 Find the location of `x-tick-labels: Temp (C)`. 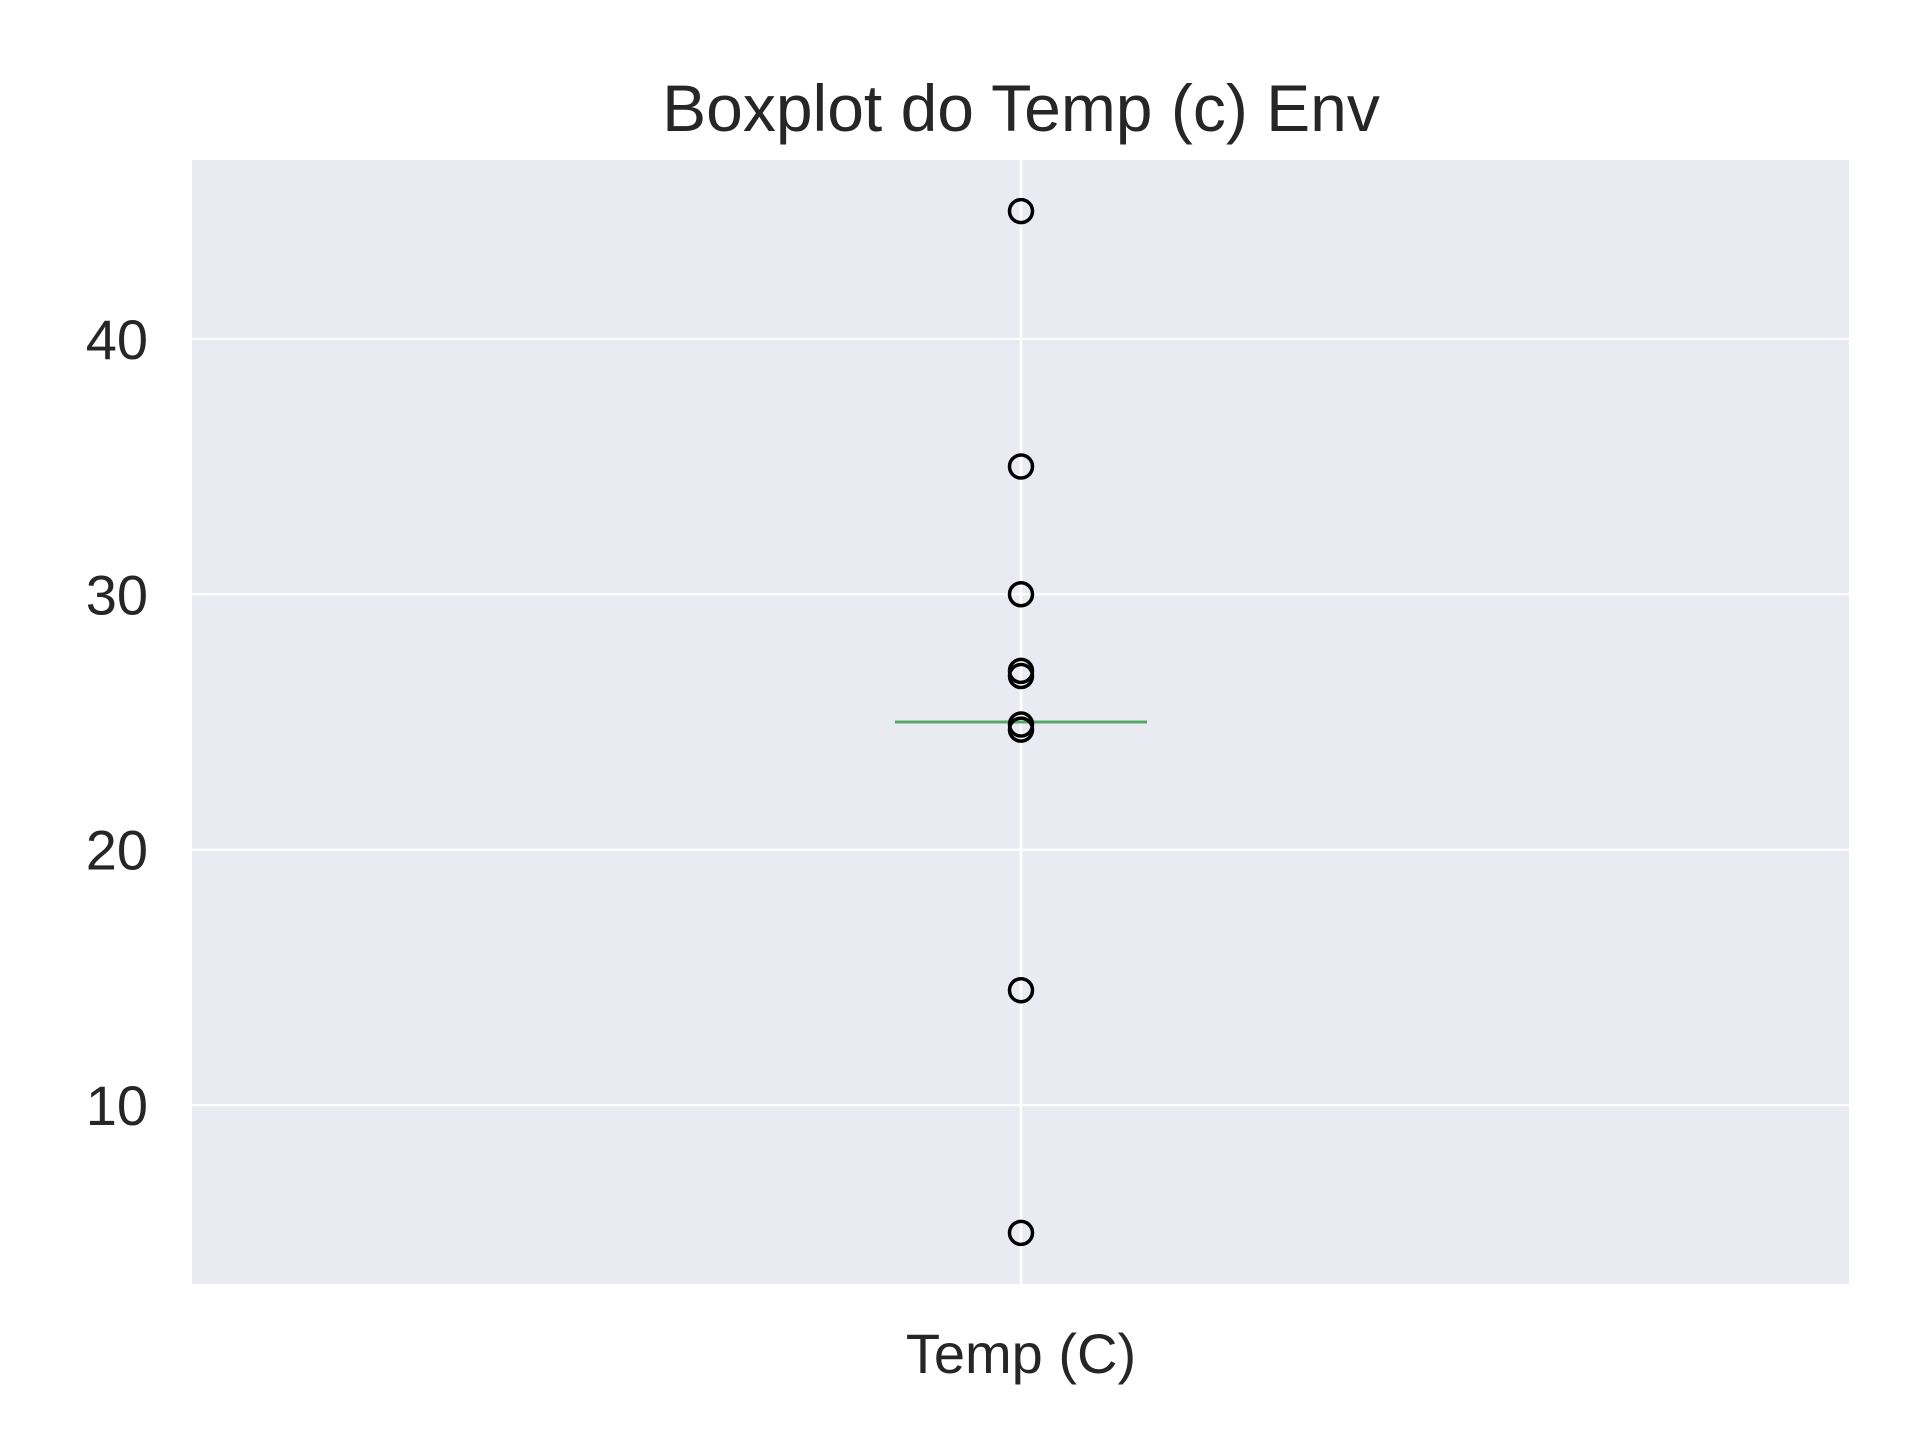

x-tick-labels: Temp (C) is located at coordinates (1021, 1353).